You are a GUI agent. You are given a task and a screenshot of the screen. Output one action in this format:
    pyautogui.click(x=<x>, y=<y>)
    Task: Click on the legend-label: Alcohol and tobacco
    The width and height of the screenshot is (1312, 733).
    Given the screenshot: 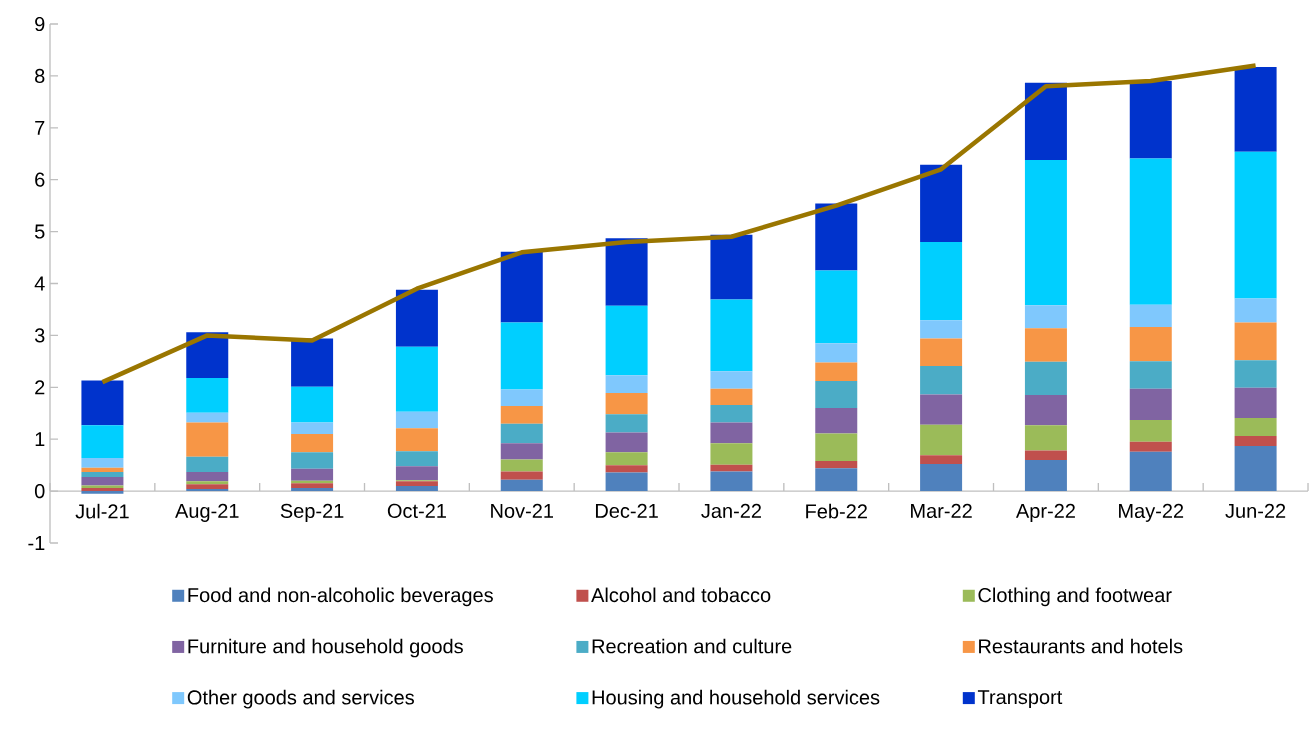 What is the action you would take?
    pyautogui.click(x=681, y=595)
    